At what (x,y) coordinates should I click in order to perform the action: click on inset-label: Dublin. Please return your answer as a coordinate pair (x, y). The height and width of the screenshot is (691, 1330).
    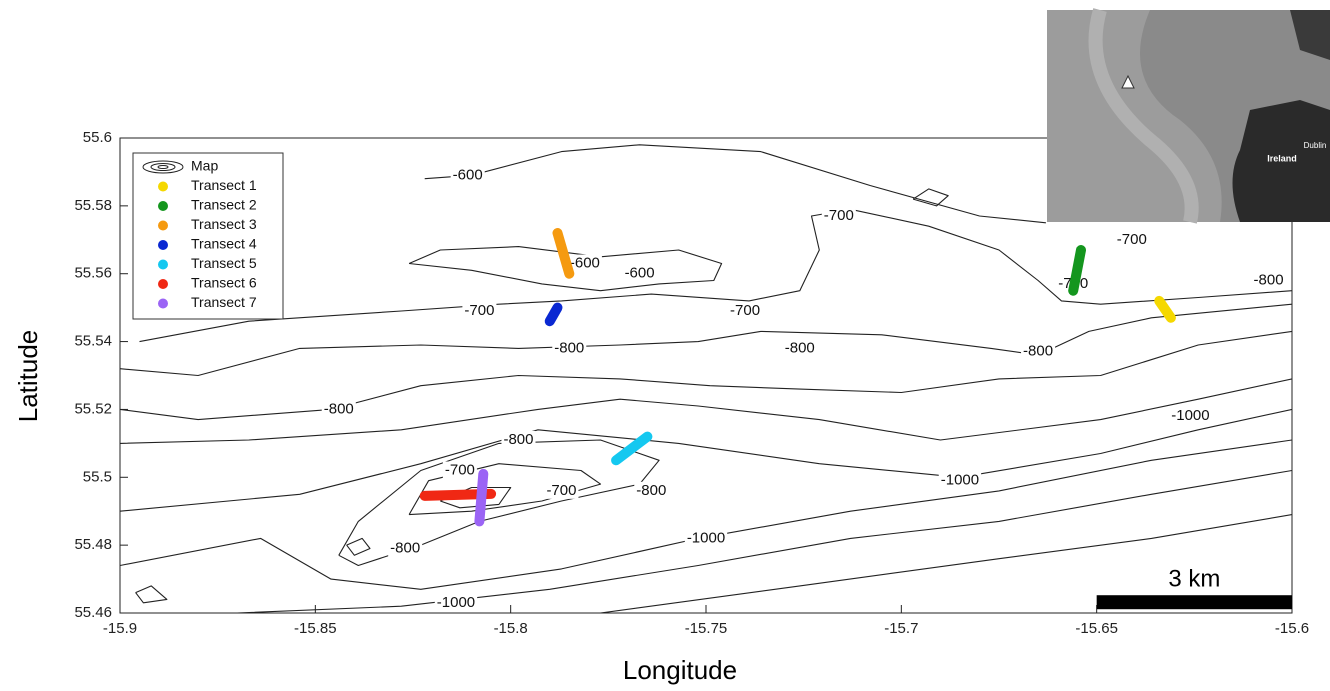
    Looking at the image, I should click on (1315, 145).